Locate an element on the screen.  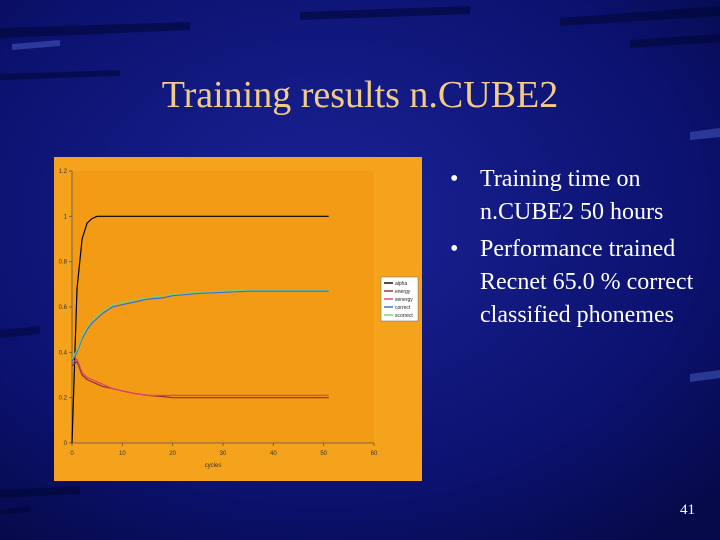
y-tick-label: 1 is located at coordinates (66, 217).